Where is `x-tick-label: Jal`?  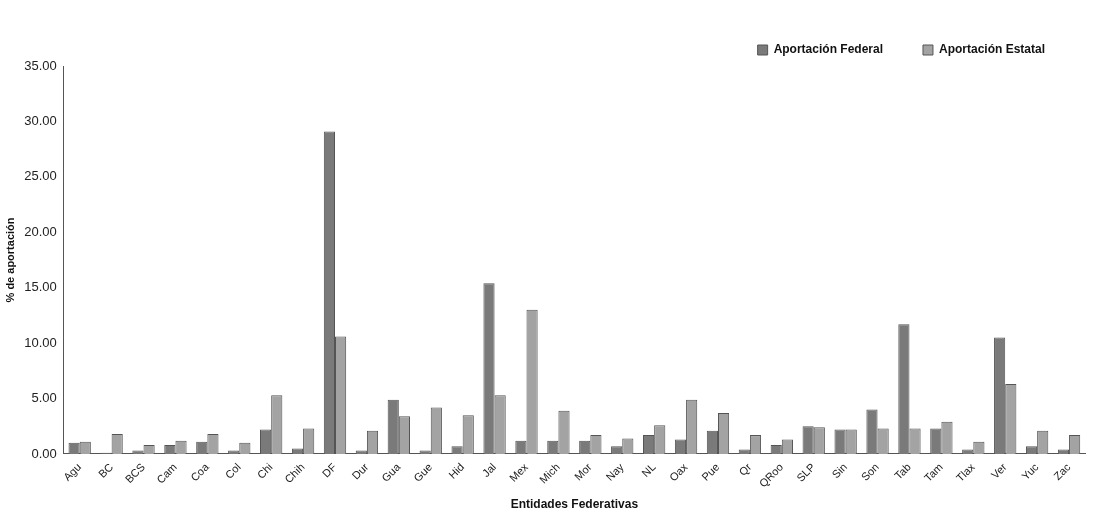
x-tick-label: Jal is located at coordinates (489, 470).